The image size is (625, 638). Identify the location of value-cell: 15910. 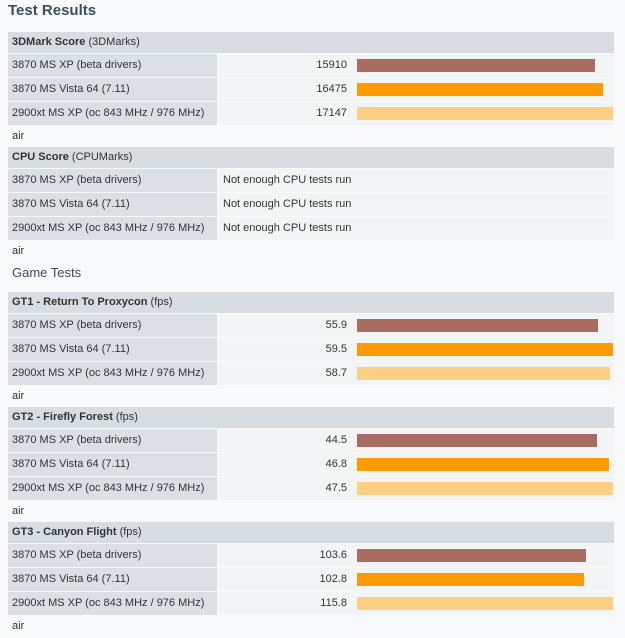
(416, 65).